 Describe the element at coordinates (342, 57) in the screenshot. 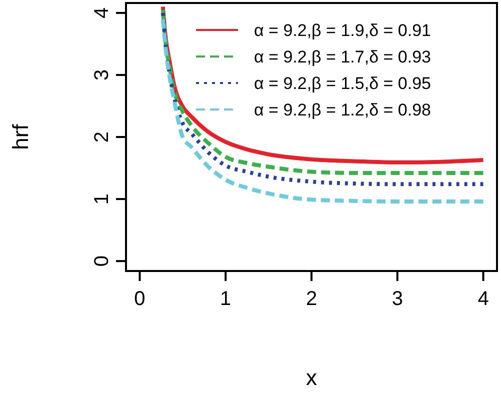

I see `legend-label: α = 9.2,β = 1.7,δ = 0.93` at that location.